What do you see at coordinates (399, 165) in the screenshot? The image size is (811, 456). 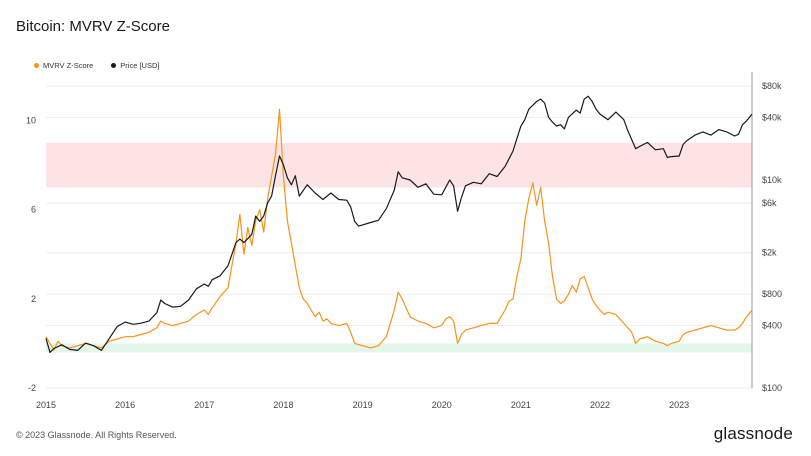 I see `overvalued-zone-band` at bounding box center [399, 165].